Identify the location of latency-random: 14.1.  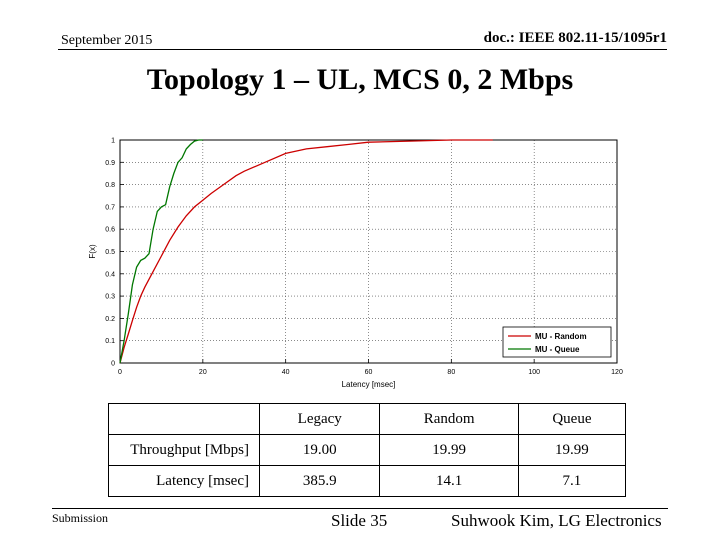
(449, 481).